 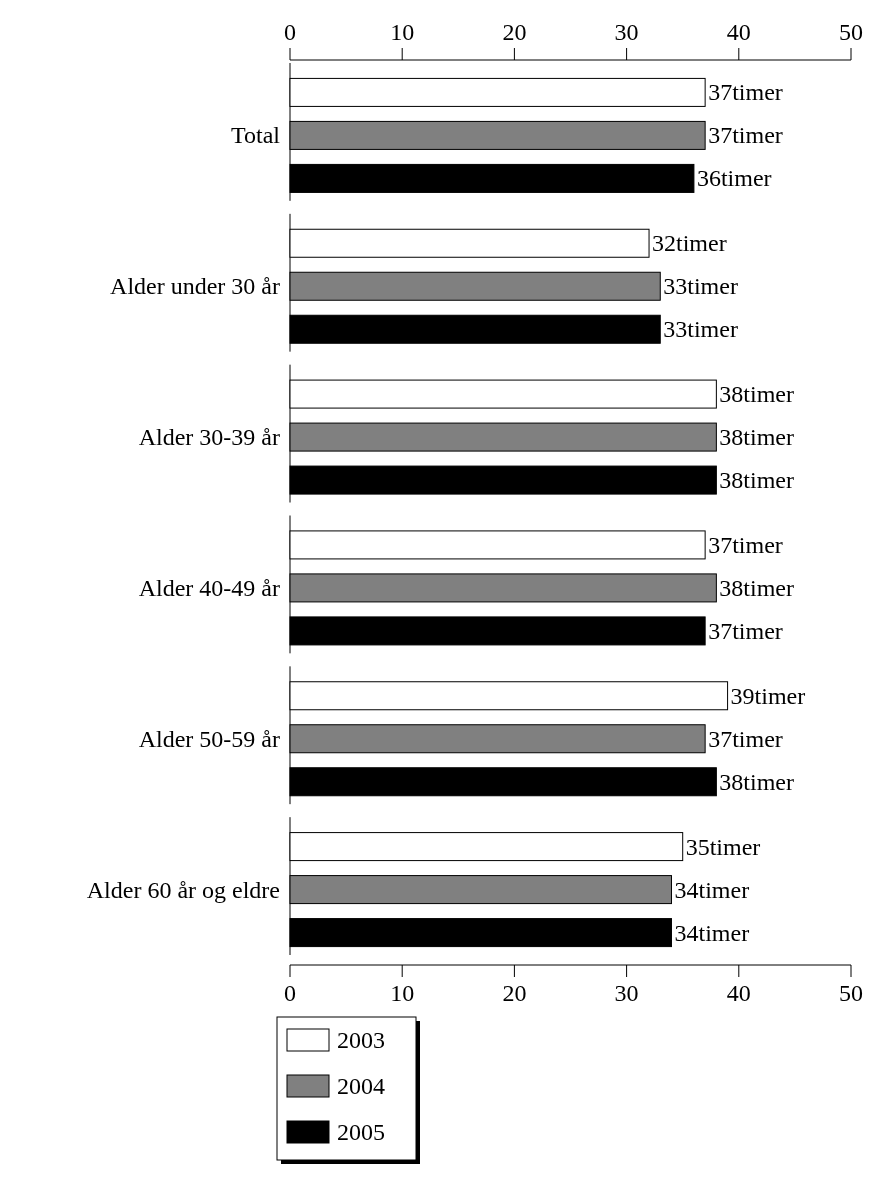 What do you see at coordinates (209, 738) in the screenshot?
I see `y-tick-label: Alder 50-59 år` at bounding box center [209, 738].